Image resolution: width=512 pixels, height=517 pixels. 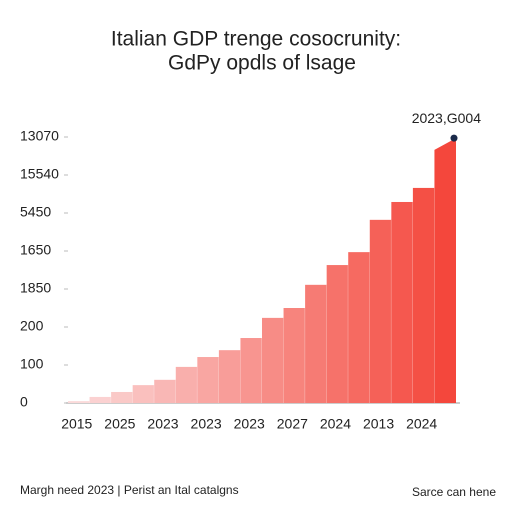 What do you see at coordinates (39, 174) in the screenshot?
I see `y-tick-label: 15540` at bounding box center [39, 174].